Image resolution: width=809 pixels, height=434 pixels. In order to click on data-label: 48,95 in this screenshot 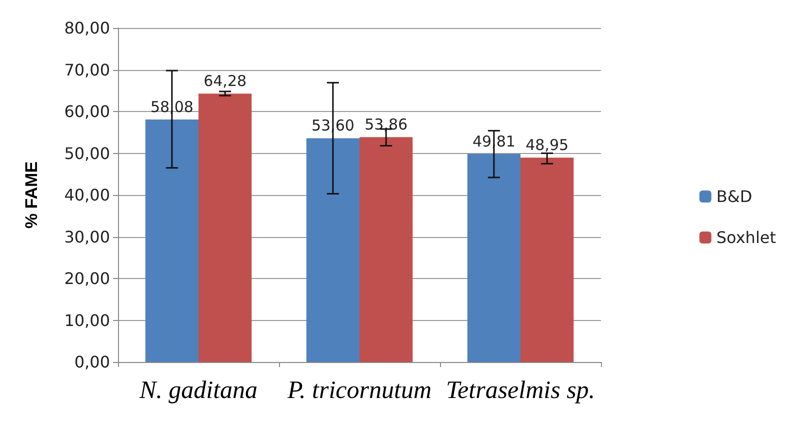, I will do `click(547, 145)`.